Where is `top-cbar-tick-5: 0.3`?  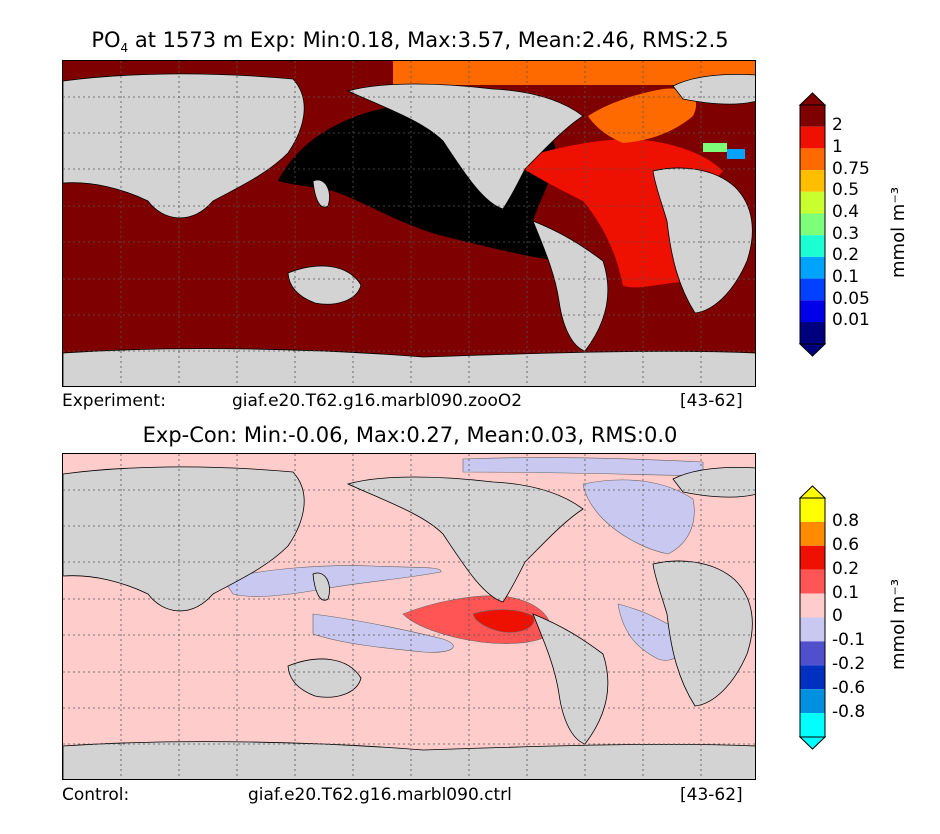
top-cbar-tick-5: 0.3 is located at coordinates (846, 234).